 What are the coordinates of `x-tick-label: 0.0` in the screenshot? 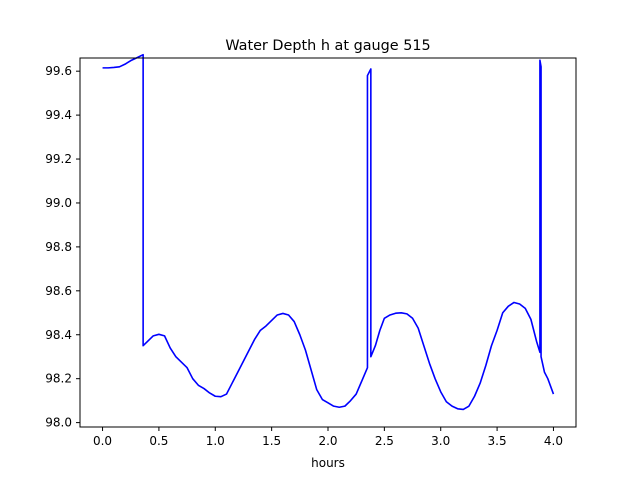 It's located at (102, 441).